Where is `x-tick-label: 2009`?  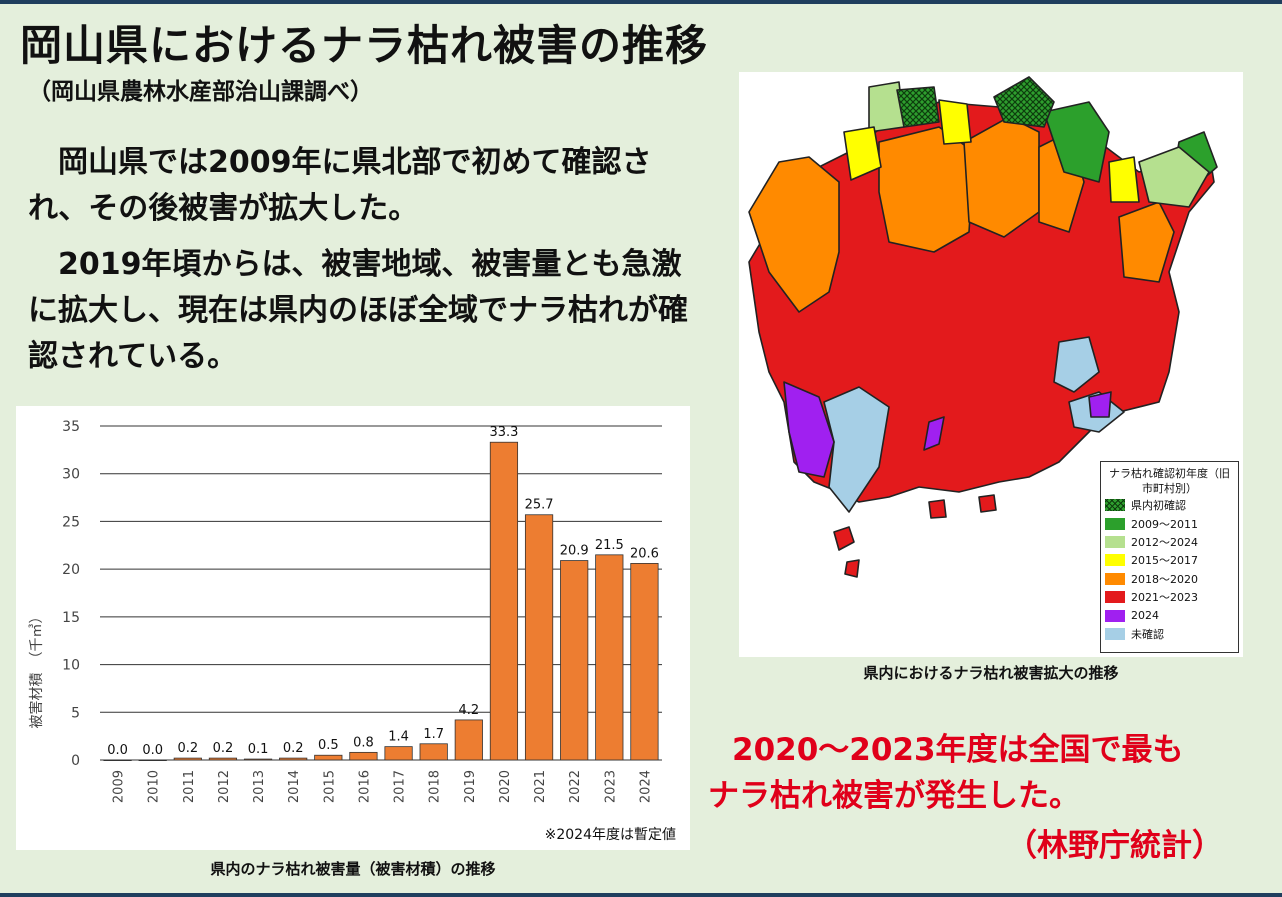
x-tick-label: 2009 is located at coordinates (119, 786).